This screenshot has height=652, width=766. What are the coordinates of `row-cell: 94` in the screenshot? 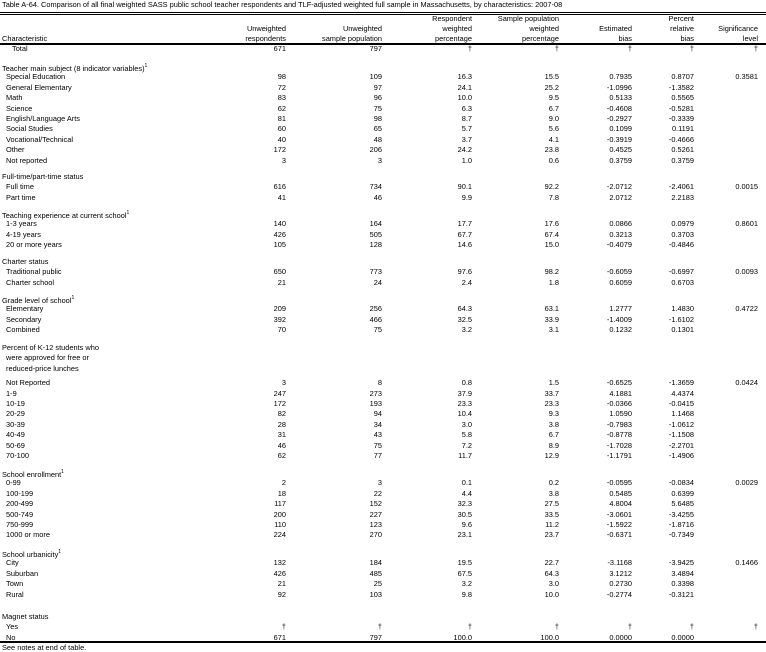 It's located at (377, 413).